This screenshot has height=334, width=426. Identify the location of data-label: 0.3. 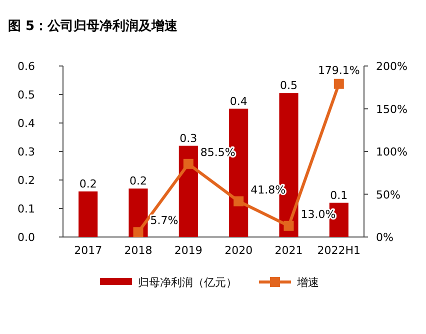
(189, 138).